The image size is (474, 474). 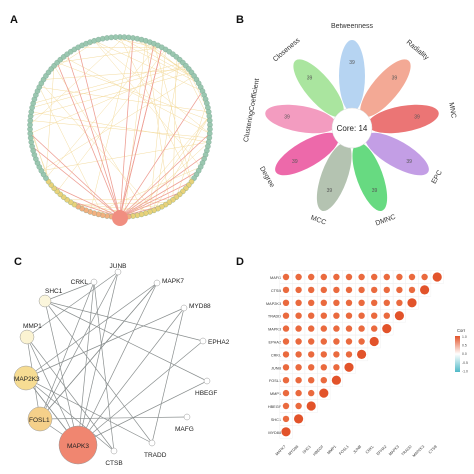 What do you see at coordinates (352, 128) in the screenshot?
I see `panel-b-center-text: Core: 14` at bounding box center [352, 128].